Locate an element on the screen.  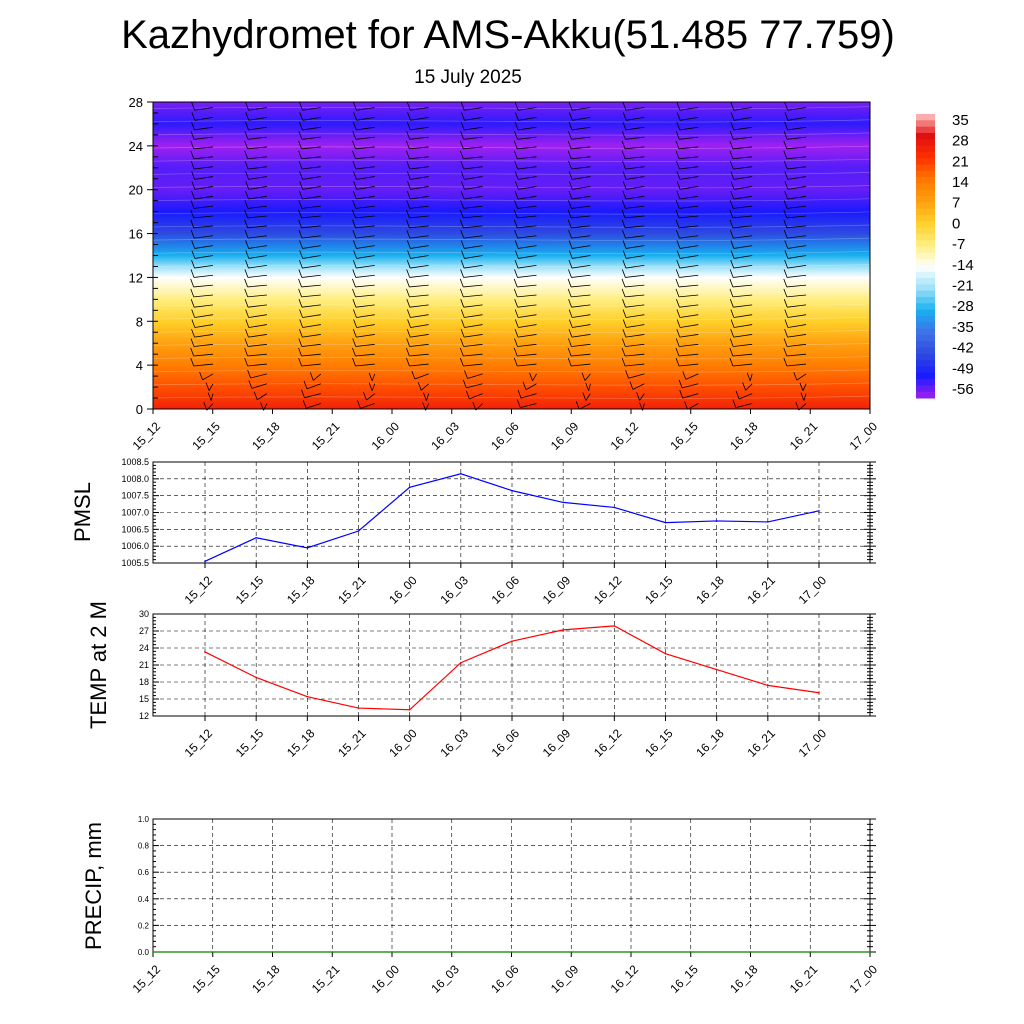
colorbar-label: 14 is located at coordinates (960, 182).